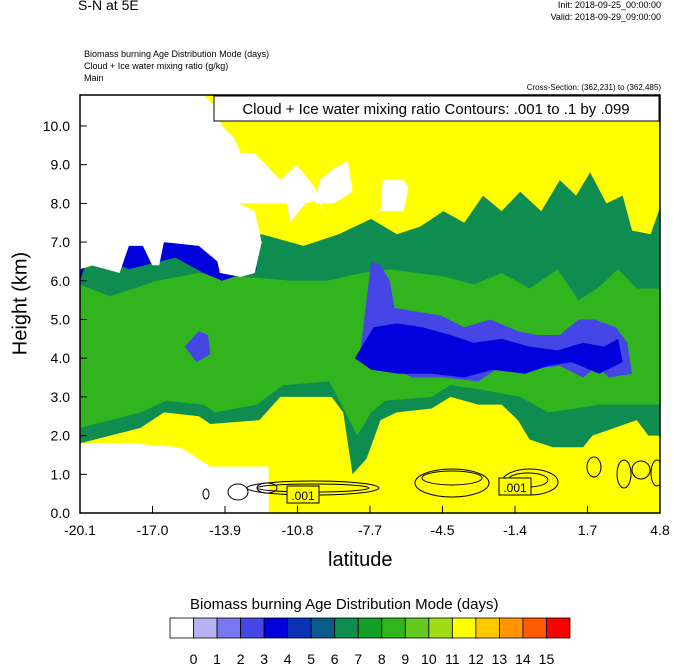  I want to click on colorbar-label: 7, so click(358, 659).